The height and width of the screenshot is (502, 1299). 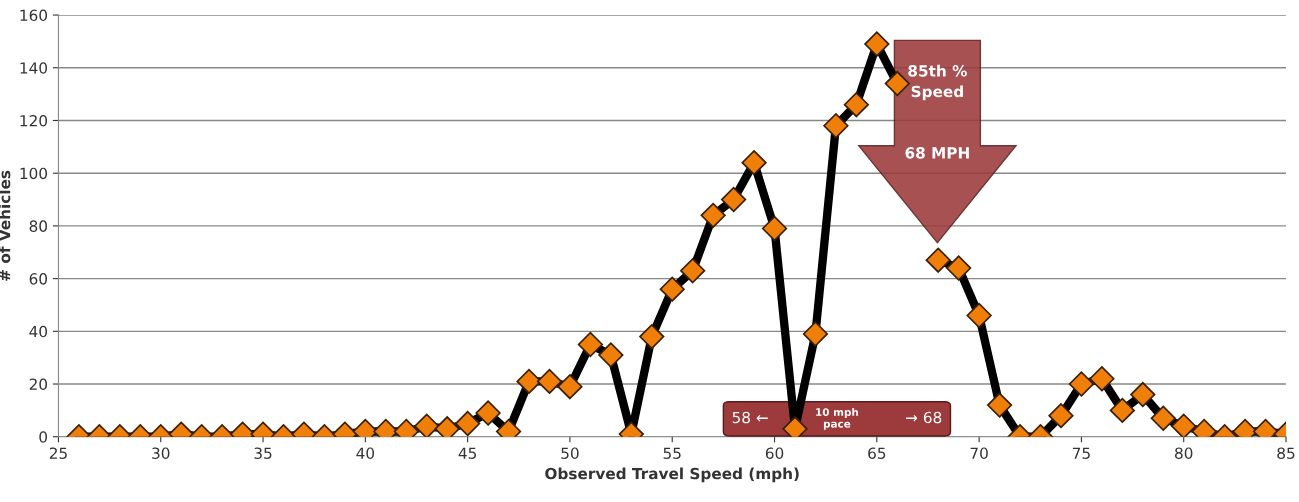 I want to click on x-tick-label: 35, so click(x=263, y=453).